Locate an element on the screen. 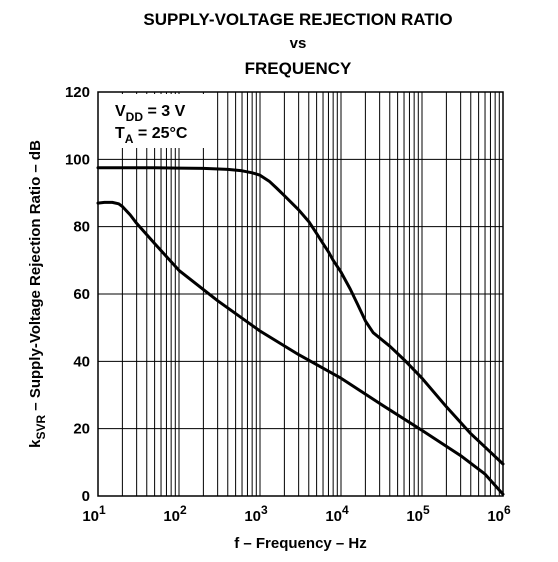  x-tick-labels: 10¹ 10² 10³ 10⁴ 10⁵ 10⁶ is located at coordinates (296, 514).